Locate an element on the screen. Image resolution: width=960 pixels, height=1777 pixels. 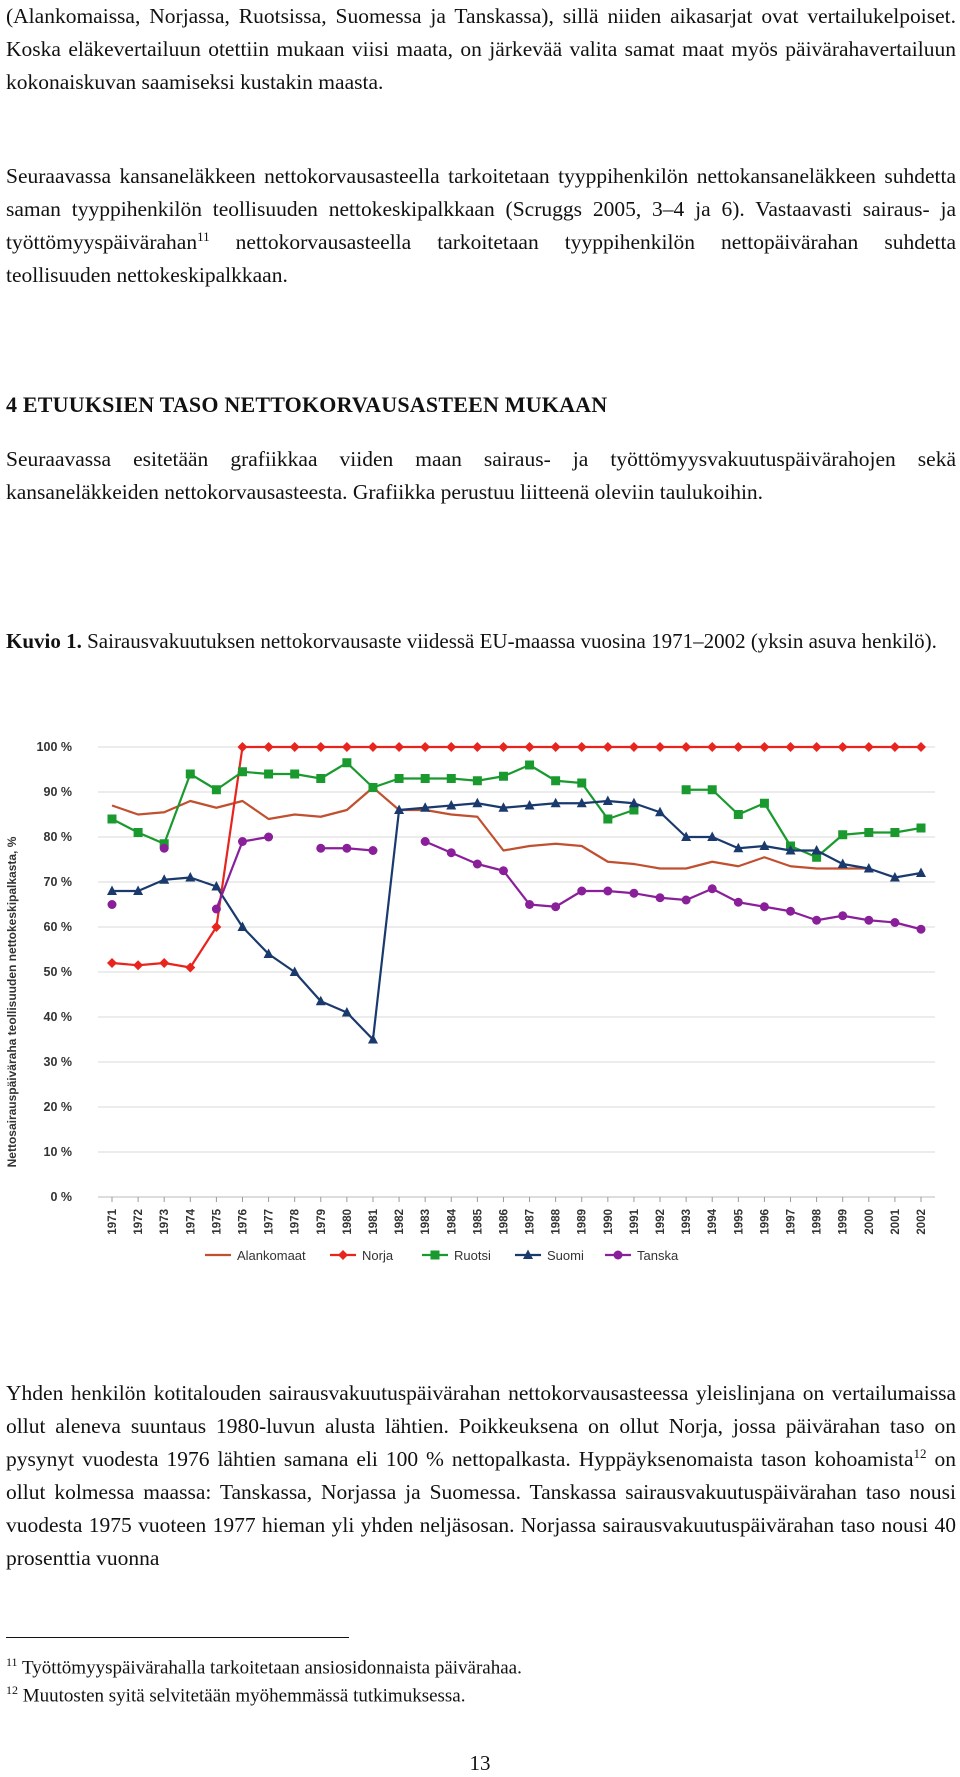
x-tick-label: 1983 is located at coordinates (426, 1222).